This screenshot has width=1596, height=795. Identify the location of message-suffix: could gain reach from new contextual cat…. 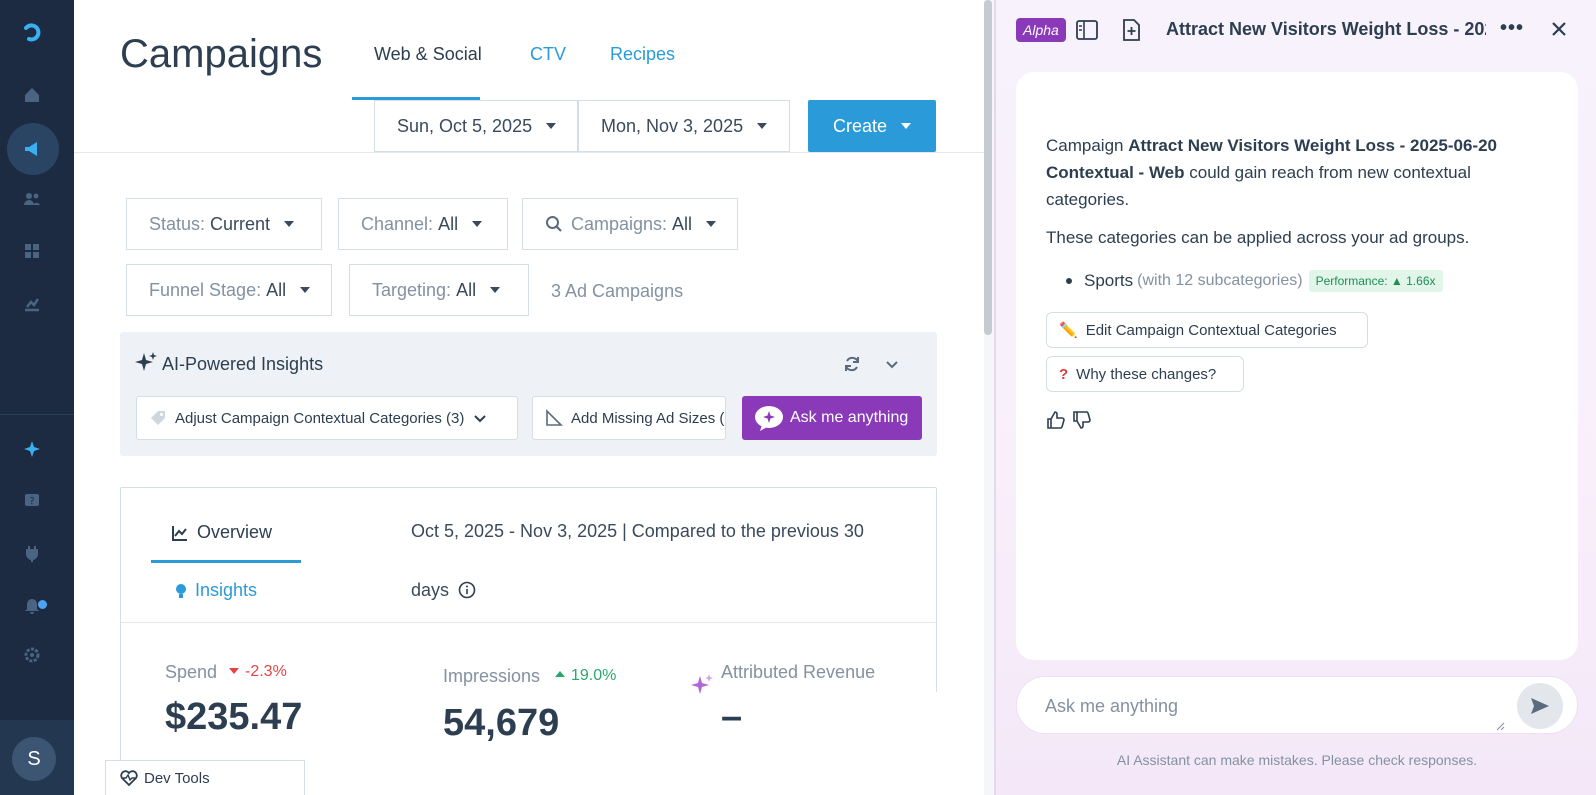
(1258, 186).